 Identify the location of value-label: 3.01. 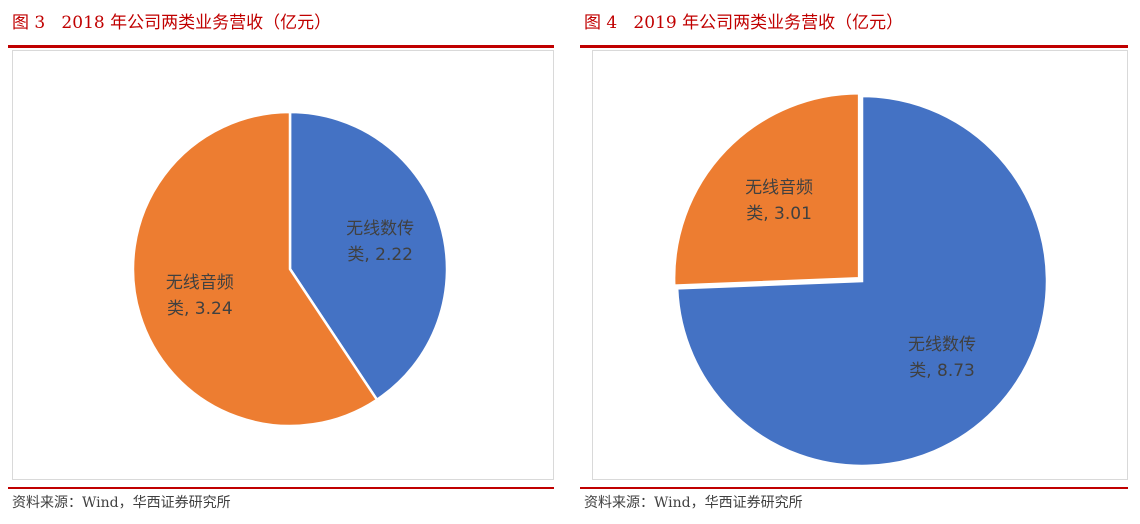
(793, 214).